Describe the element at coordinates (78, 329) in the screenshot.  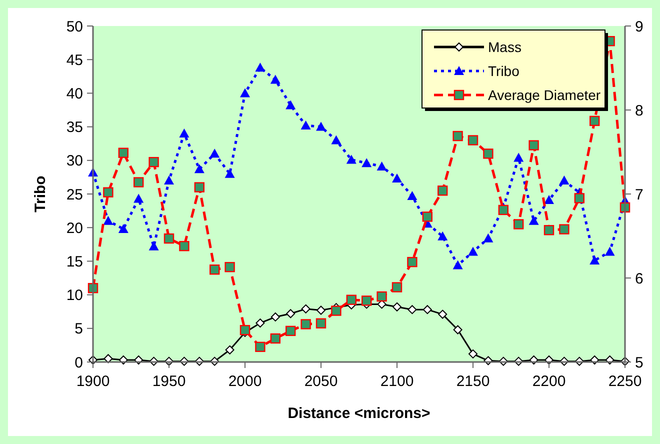
I see `y-tick-label: 5` at that location.